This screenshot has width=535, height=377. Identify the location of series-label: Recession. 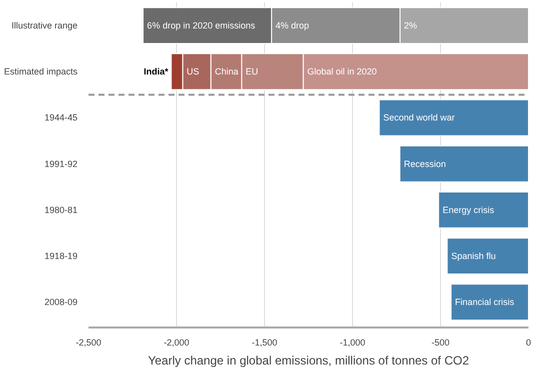
(425, 163).